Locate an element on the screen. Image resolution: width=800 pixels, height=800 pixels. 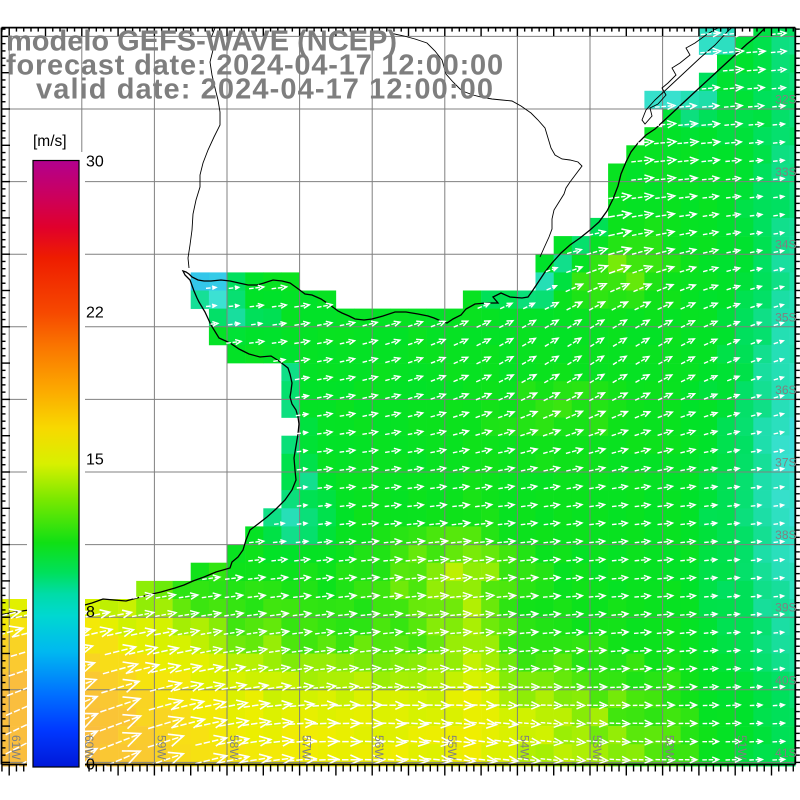
svg-text: 58W is located at coordinates (234, 747).